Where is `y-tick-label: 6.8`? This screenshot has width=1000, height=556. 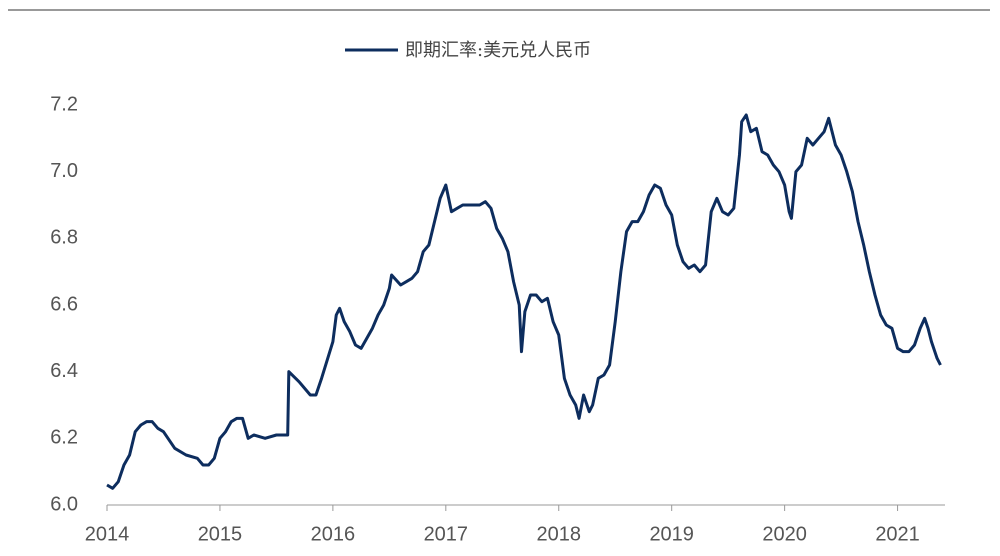 y-tick-label: 6.8 is located at coordinates (64, 238).